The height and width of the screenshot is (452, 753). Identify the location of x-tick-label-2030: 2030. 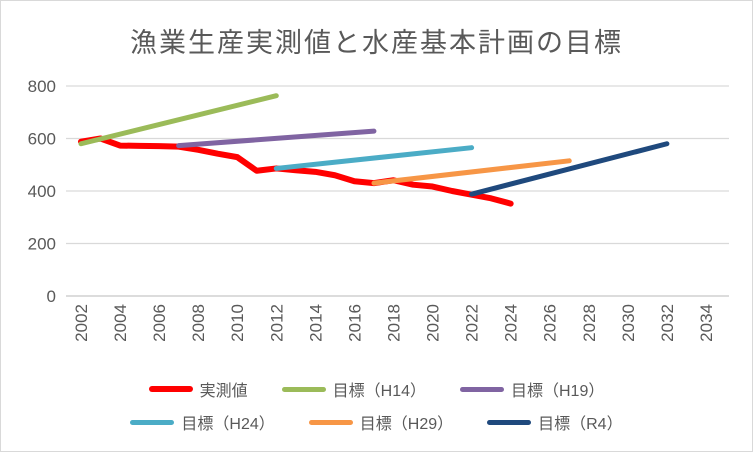
(628, 323).